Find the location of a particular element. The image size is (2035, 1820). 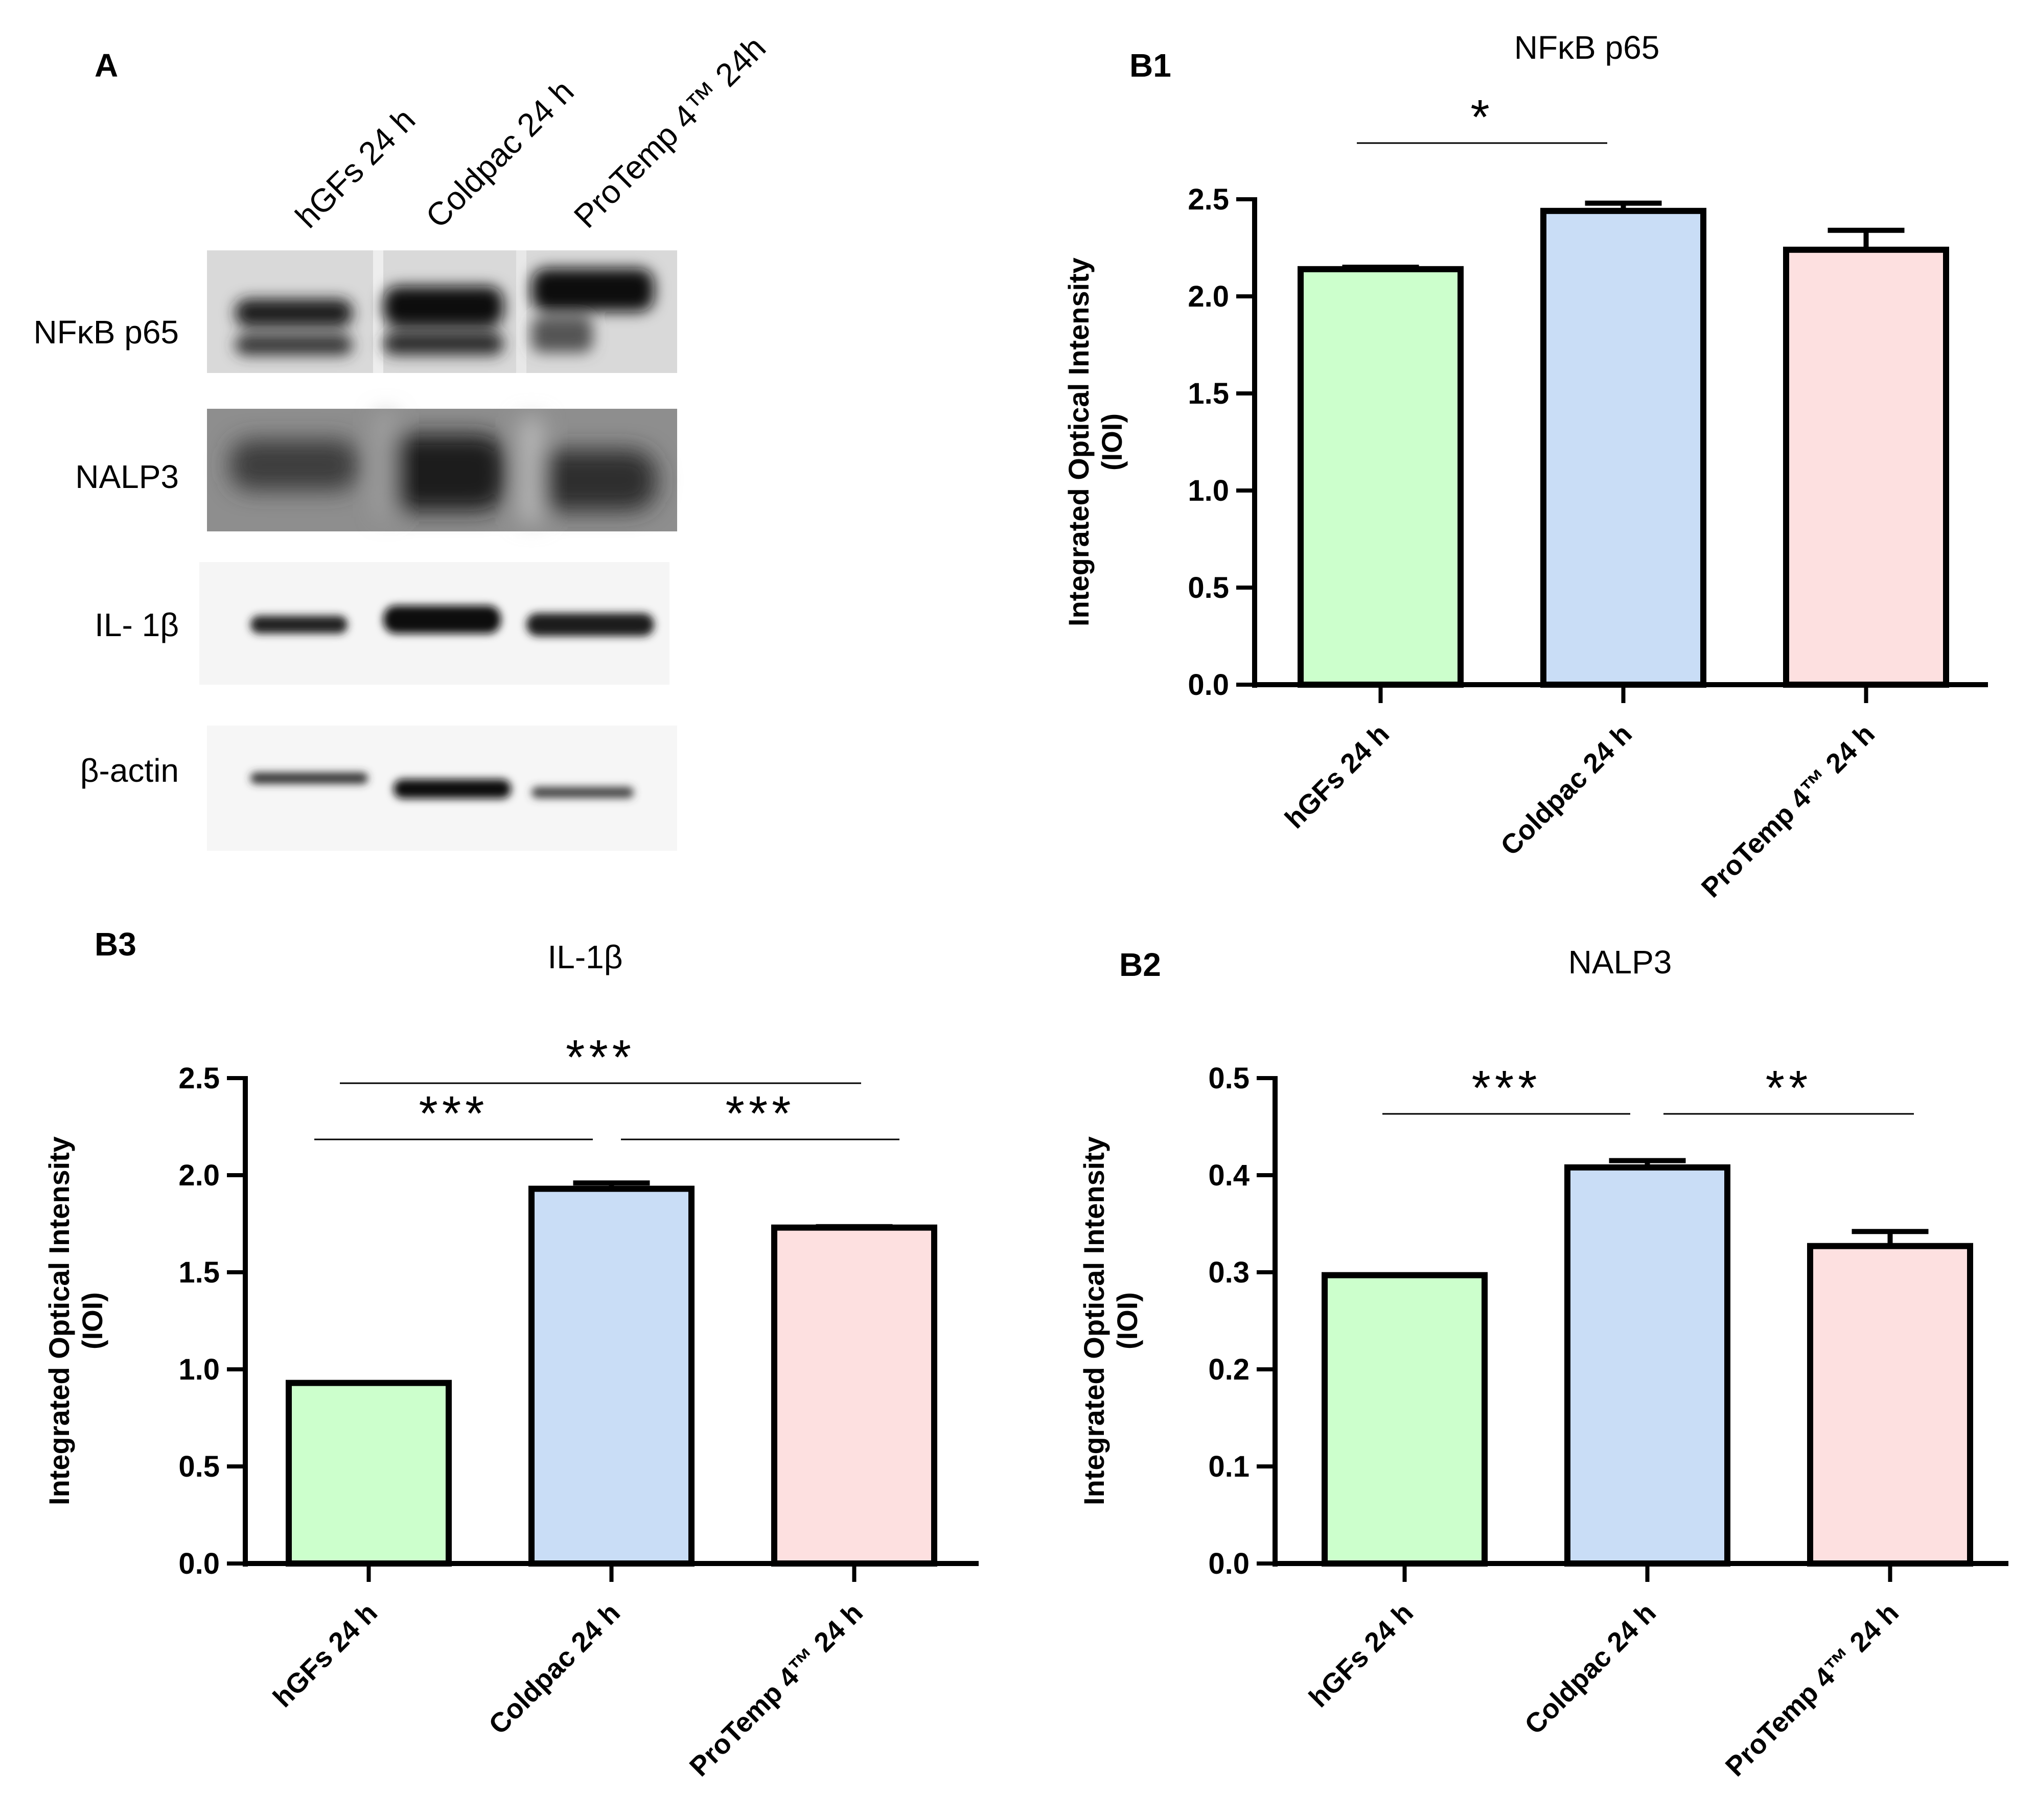

blot-lane-label: hGFs 24 h is located at coordinates (355, 168).